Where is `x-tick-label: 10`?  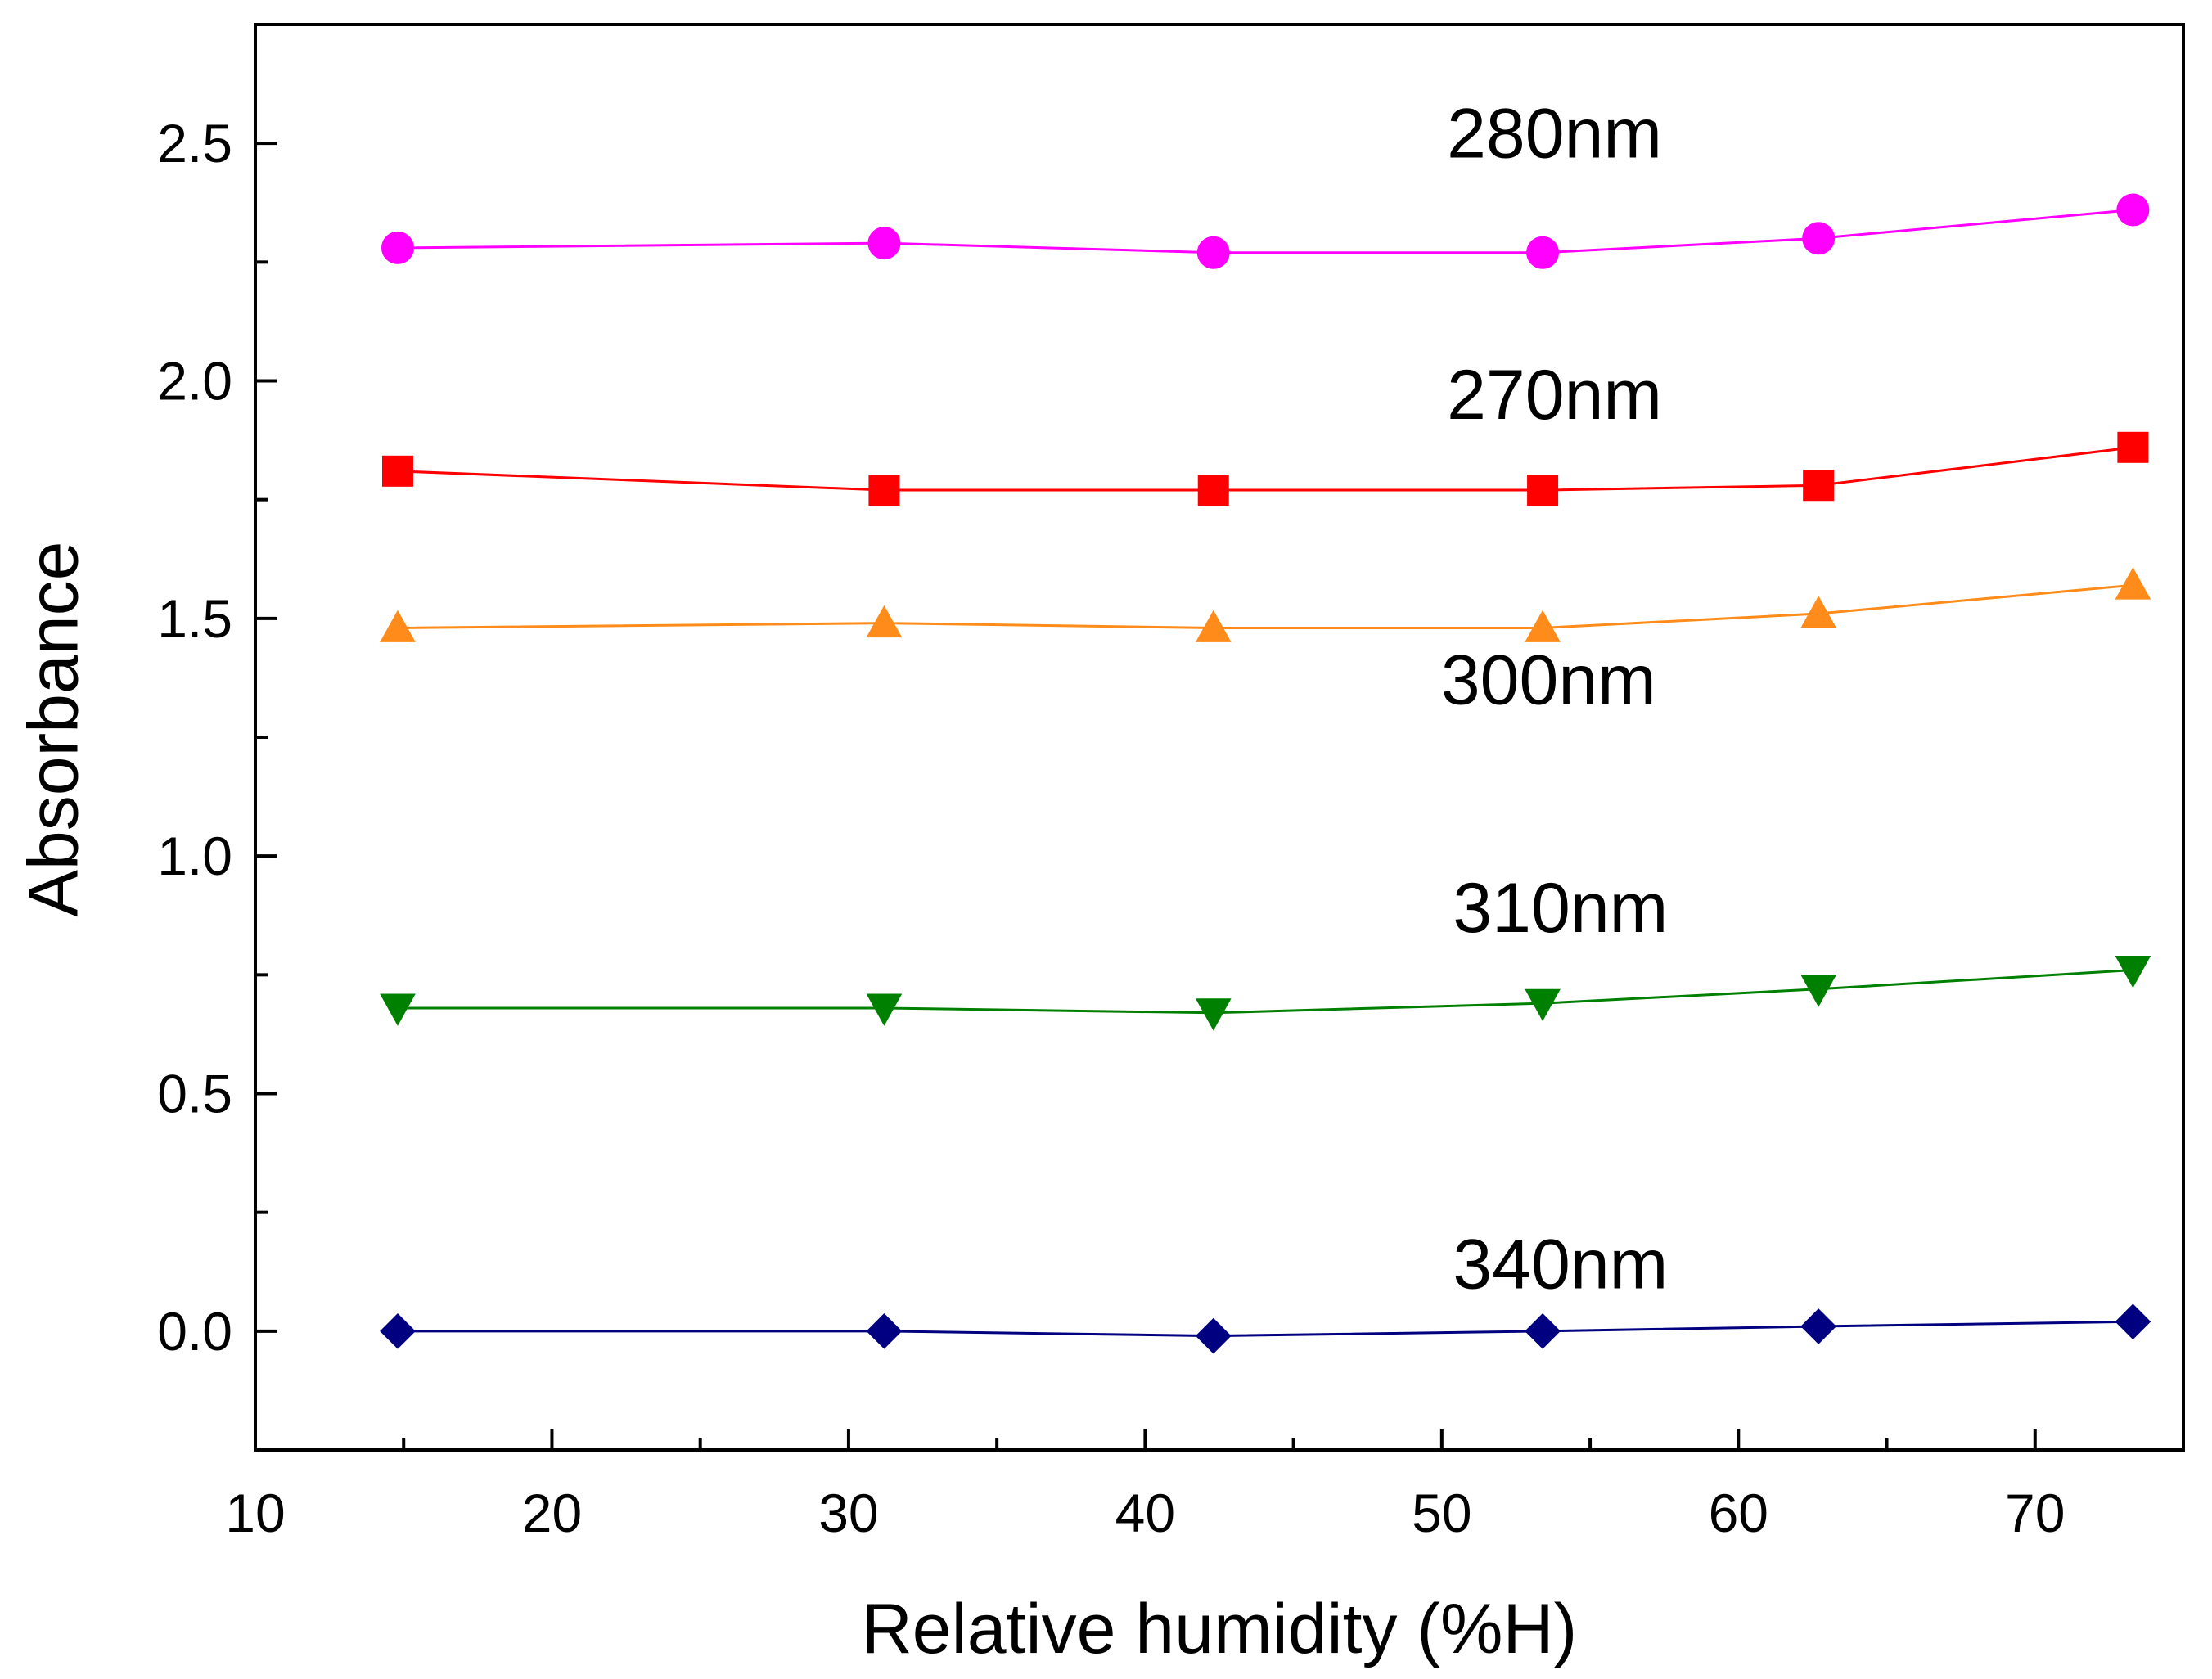 x-tick-label: 10 is located at coordinates (255, 1513).